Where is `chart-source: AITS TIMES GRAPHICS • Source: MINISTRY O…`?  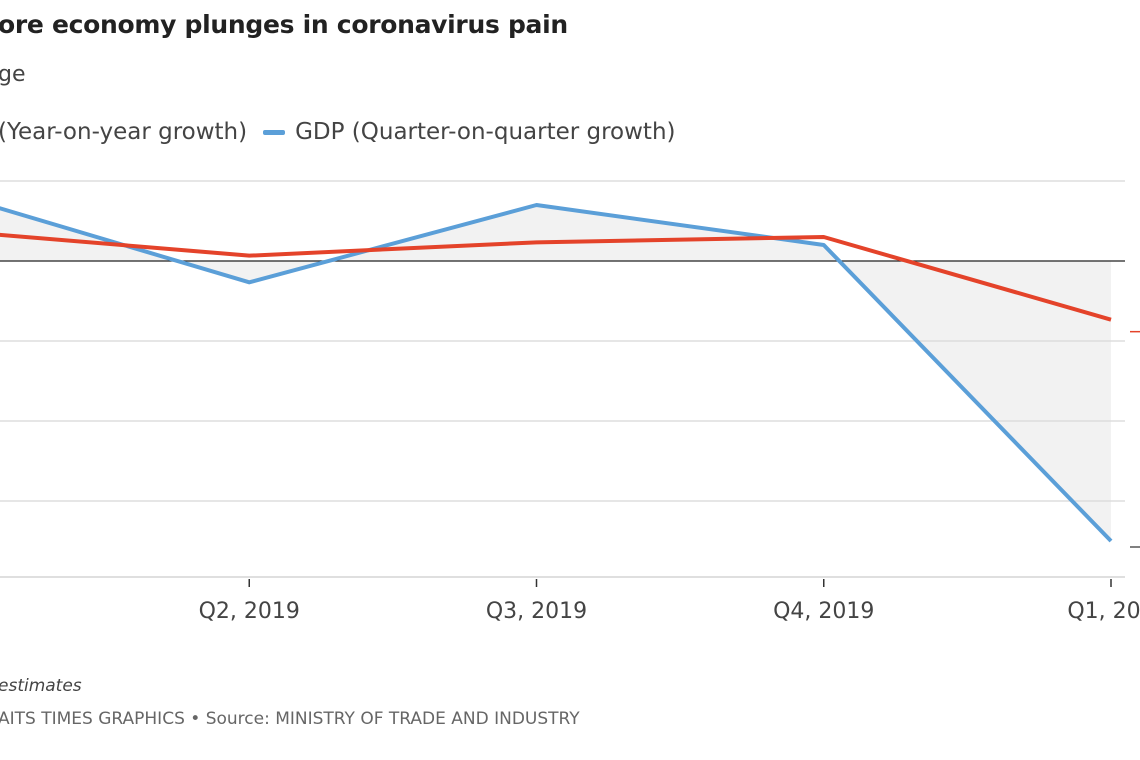 chart-source: AITS TIMES GRAPHICS • Source: MINISTRY O… is located at coordinates (290, 719).